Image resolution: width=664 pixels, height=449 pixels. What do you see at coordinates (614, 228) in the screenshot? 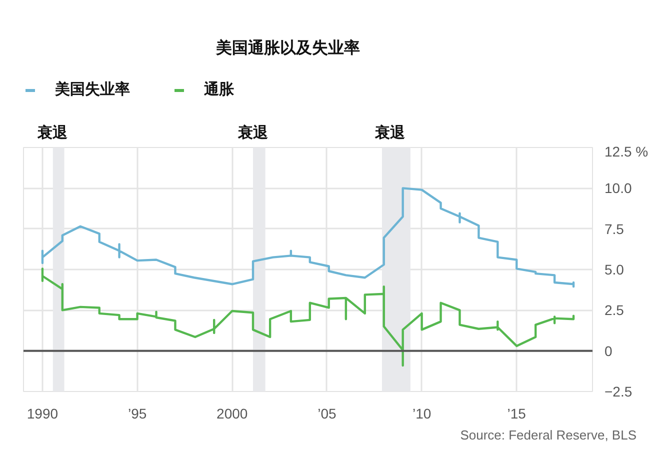
I see `y-tick-label: 7.5` at bounding box center [614, 228].